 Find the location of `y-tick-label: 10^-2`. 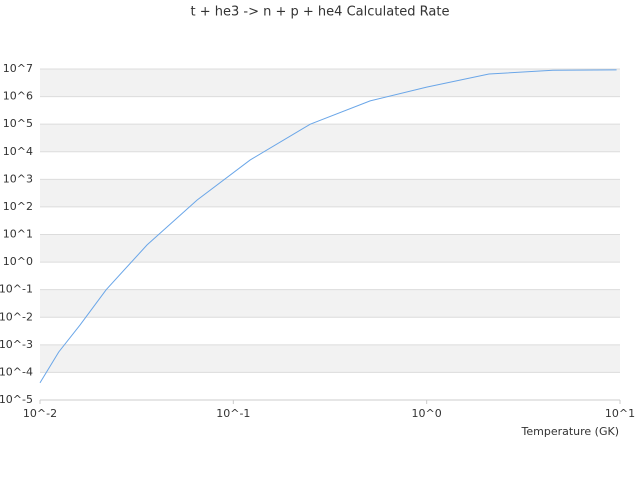

y-tick-label: 10^-2 is located at coordinates (16, 316).